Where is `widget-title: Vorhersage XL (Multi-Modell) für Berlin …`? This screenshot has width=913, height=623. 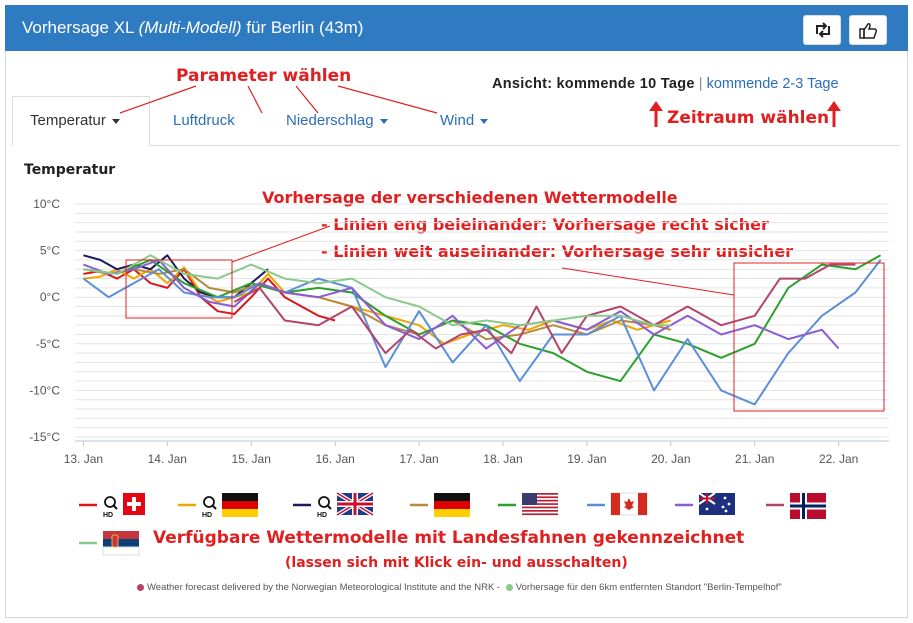
widget-title: Vorhersage XL (Multi-Modell) für Berlin … is located at coordinates (192, 28).